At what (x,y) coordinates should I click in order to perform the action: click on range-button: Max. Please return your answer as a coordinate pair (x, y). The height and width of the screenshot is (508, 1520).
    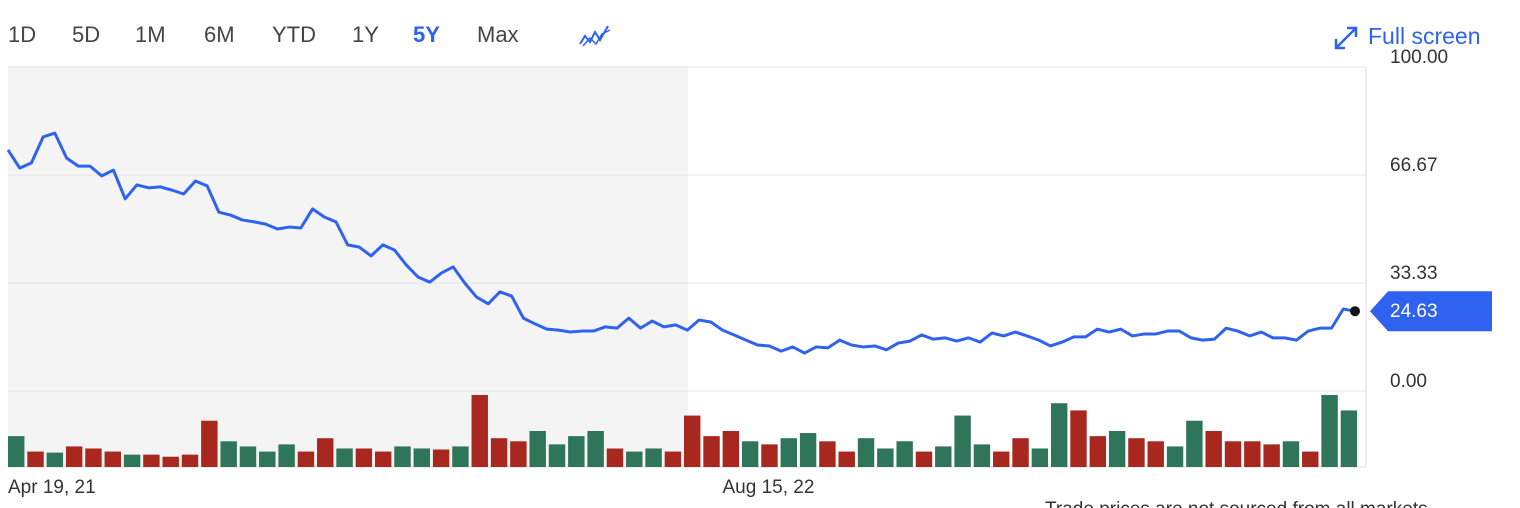
    Looking at the image, I should click on (498, 34).